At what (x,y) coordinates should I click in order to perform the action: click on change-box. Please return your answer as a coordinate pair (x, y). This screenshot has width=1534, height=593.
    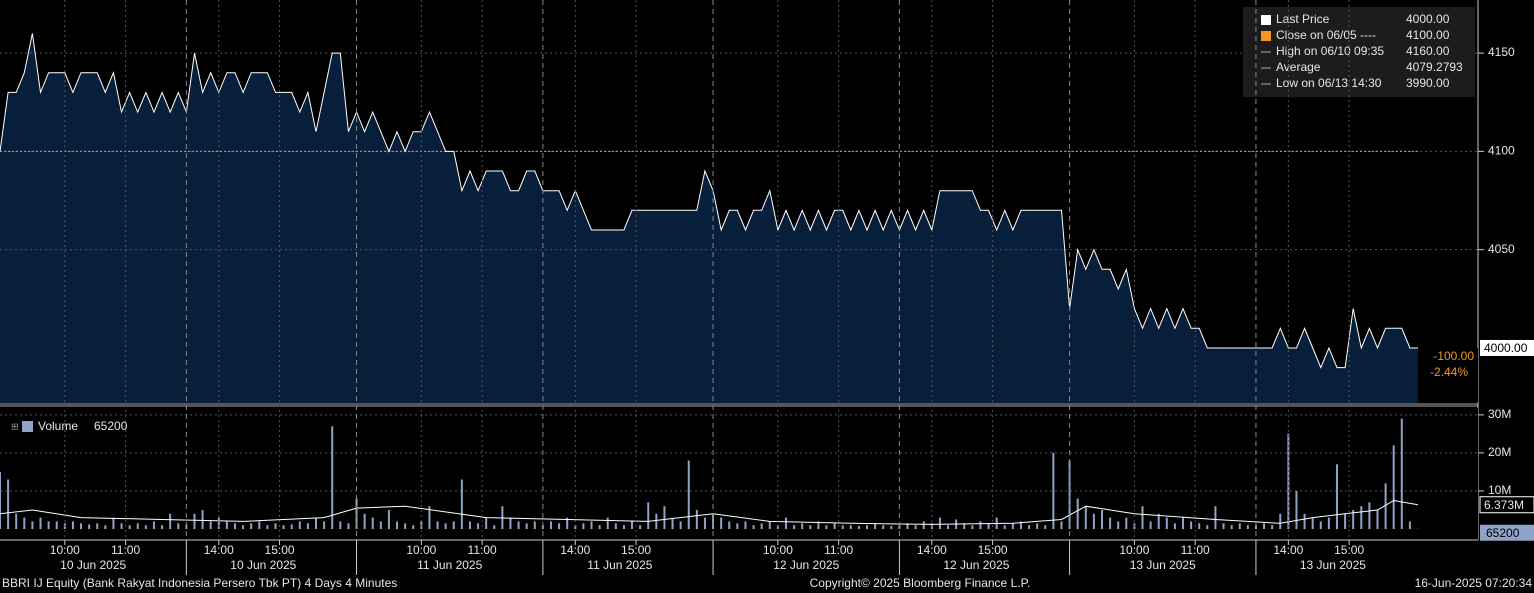
    Looking at the image, I should click on (1448, 374).